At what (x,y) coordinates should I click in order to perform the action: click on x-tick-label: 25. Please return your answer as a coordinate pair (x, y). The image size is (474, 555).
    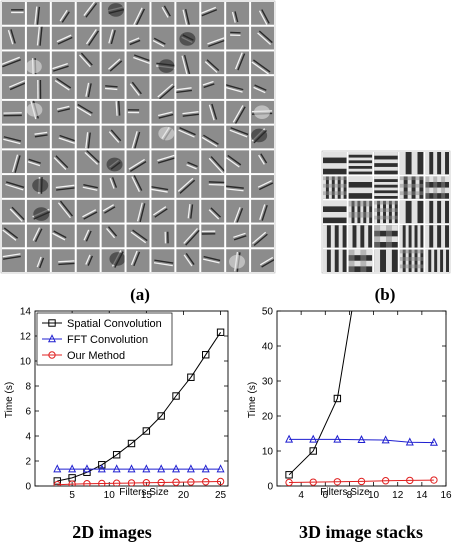
    Looking at the image, I should click on (221, 495).